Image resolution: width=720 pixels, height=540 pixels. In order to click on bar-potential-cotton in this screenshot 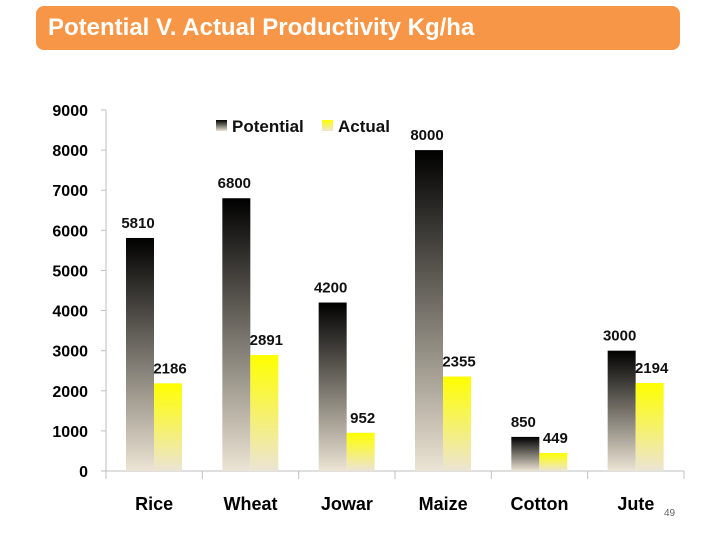, I will do `click(525, 453)`.